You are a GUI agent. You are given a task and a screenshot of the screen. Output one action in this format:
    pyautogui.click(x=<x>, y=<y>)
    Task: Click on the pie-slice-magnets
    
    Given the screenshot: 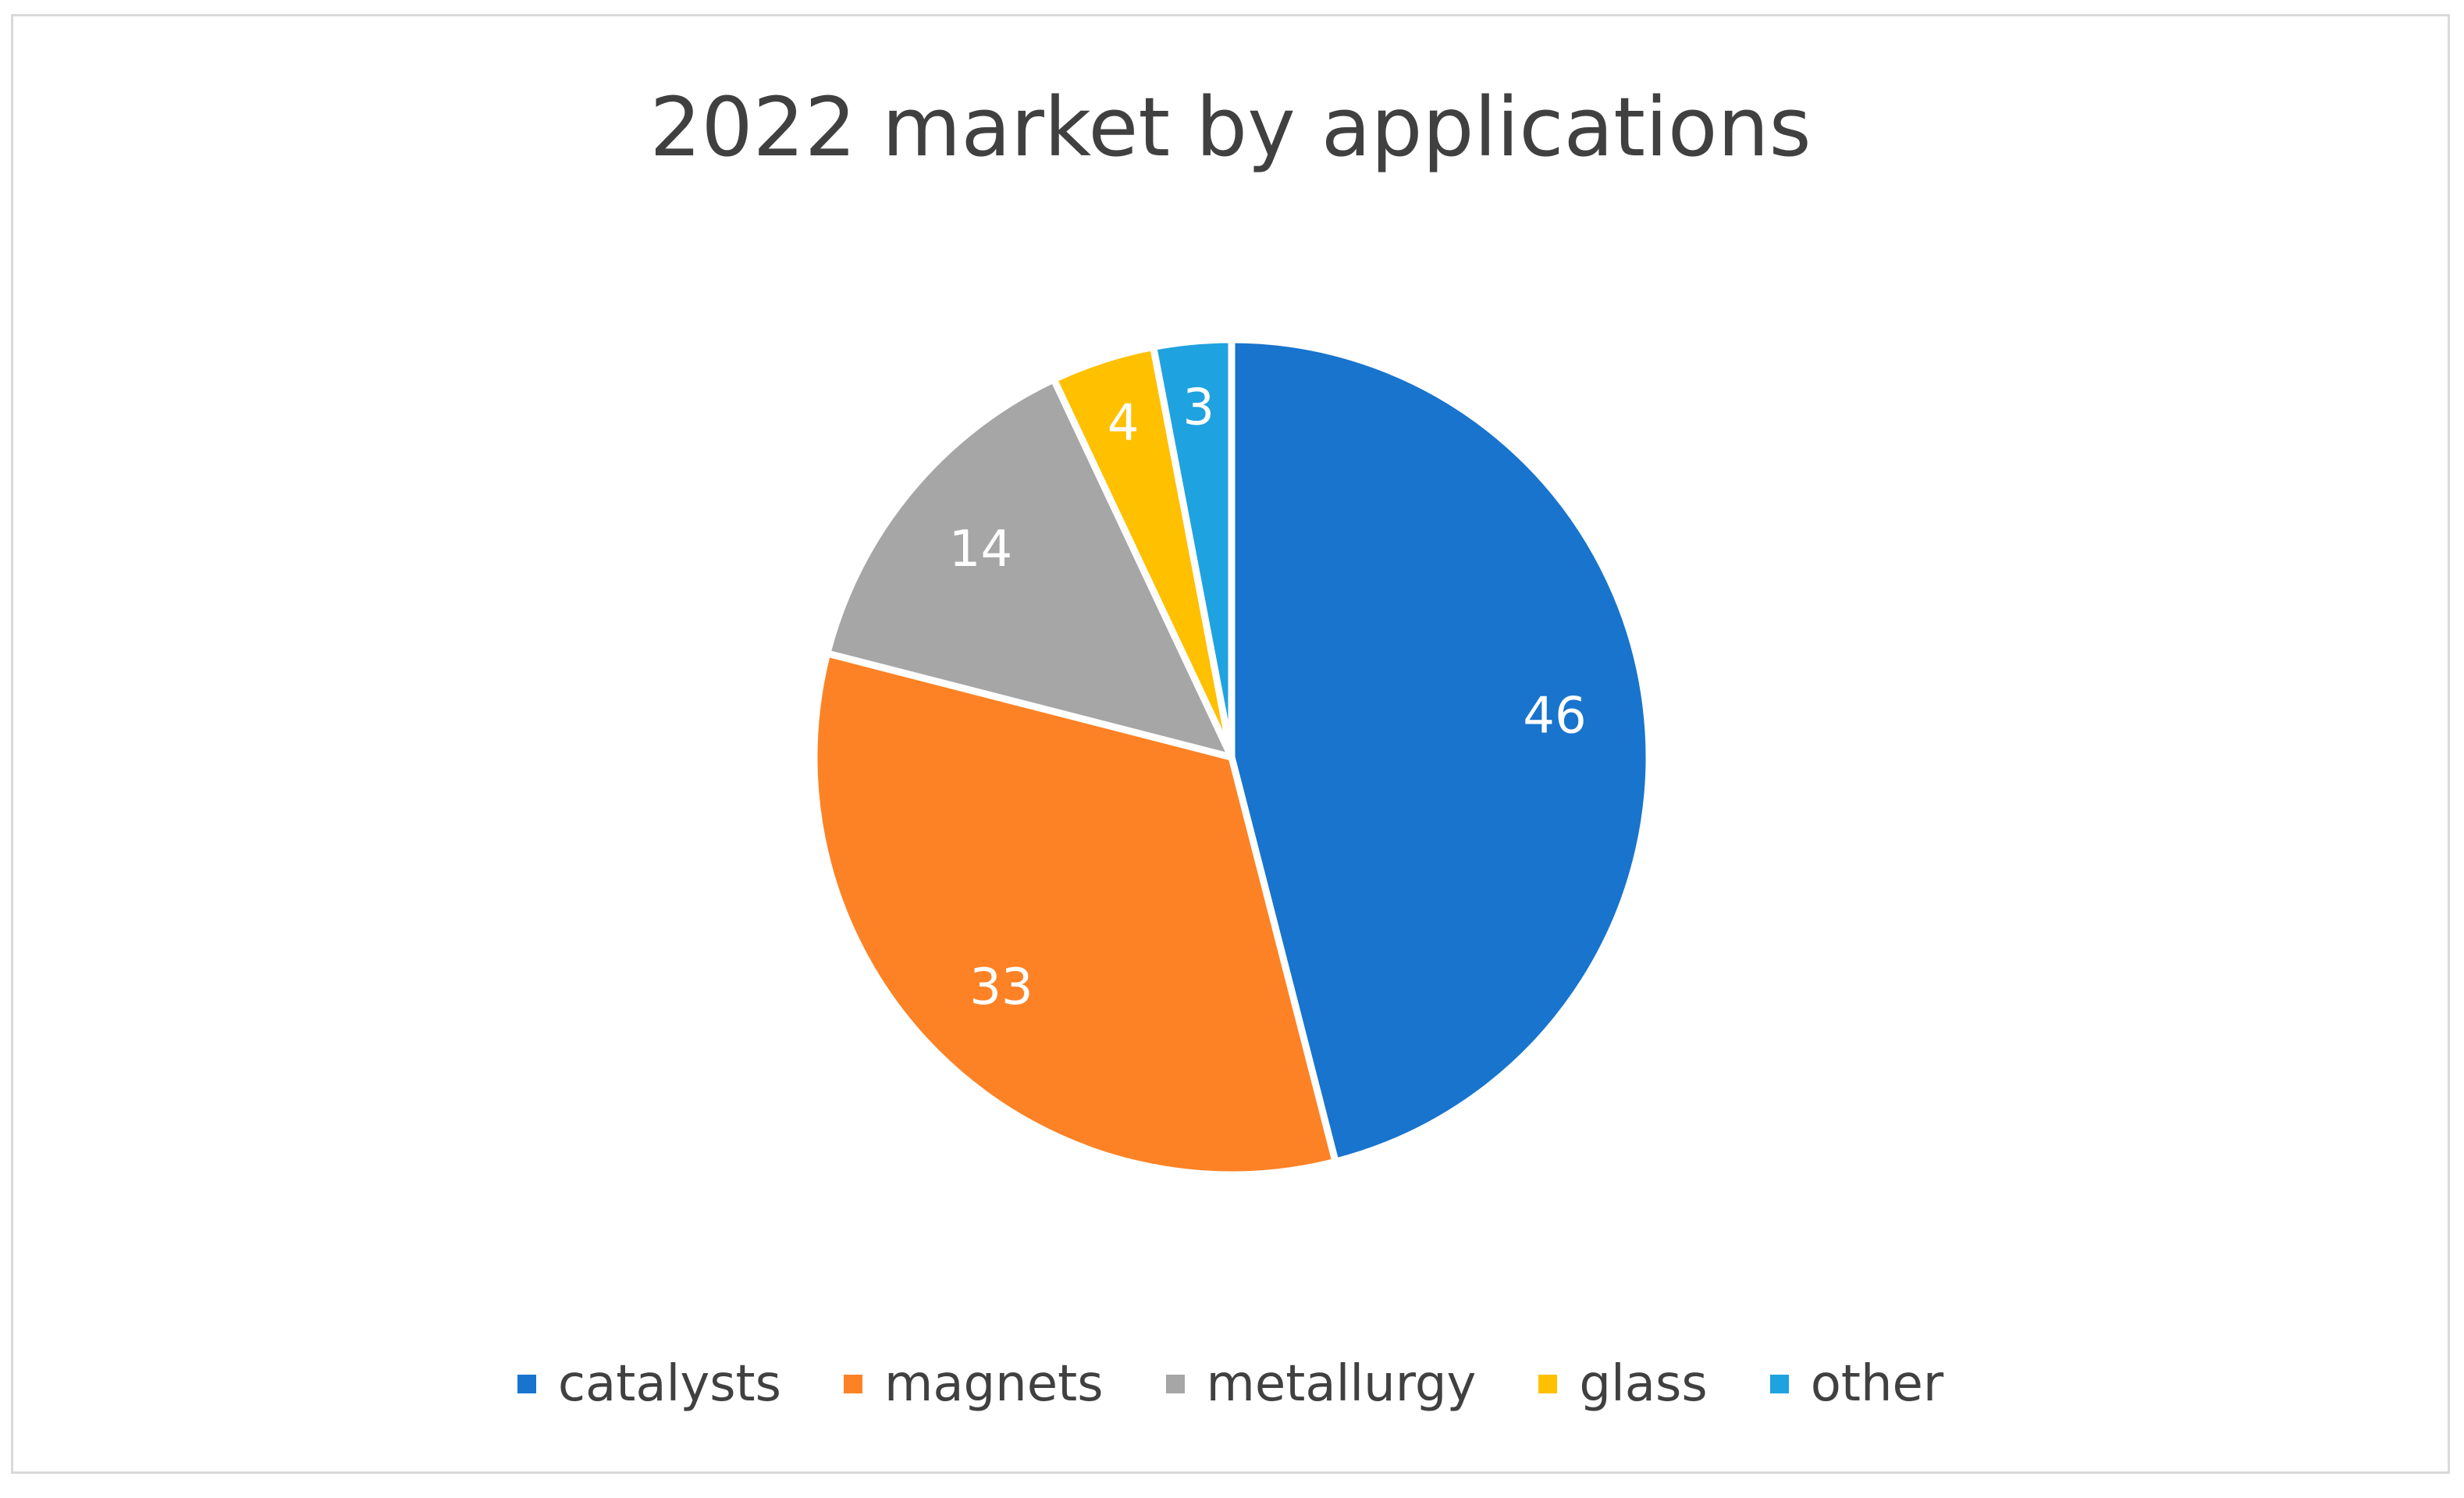 What is the action you would take?
    pyautogui.click(x=1074, y=914)
    